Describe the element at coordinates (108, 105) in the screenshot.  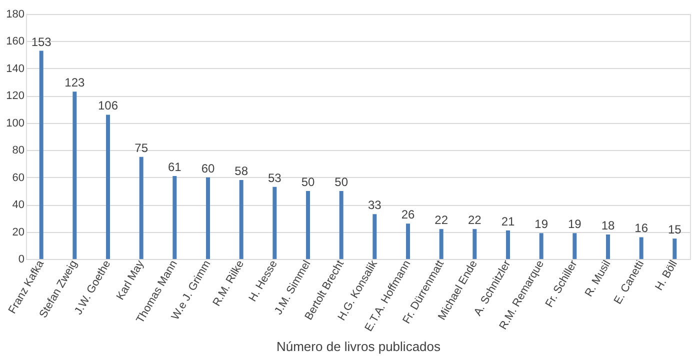
I see `data-label: 106` at that location.